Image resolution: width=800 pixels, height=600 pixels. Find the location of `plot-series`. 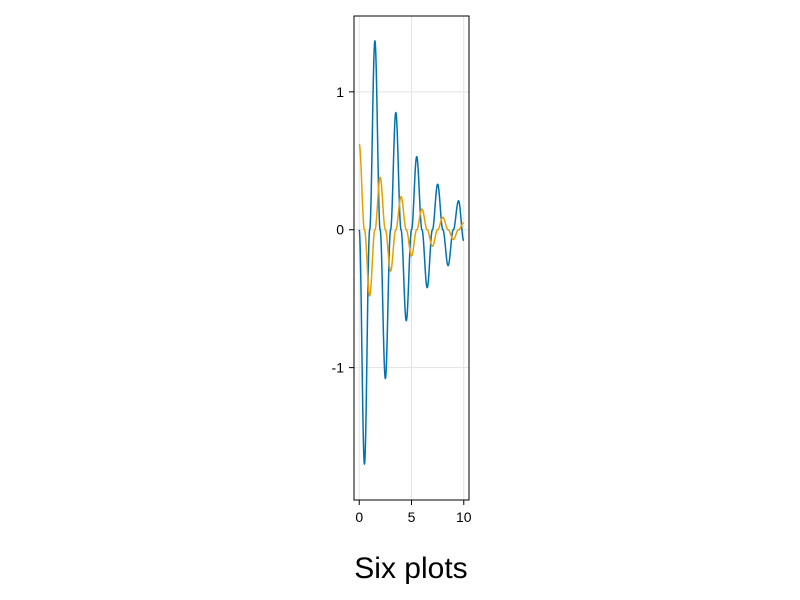

plot-series is located at coordinates (411, 252).